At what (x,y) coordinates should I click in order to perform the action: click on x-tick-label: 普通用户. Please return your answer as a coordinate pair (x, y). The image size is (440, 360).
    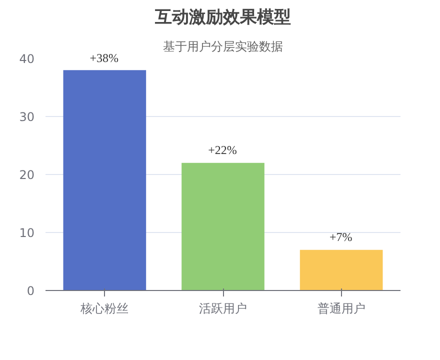
    Looking at the image, I should click on (341, 309).